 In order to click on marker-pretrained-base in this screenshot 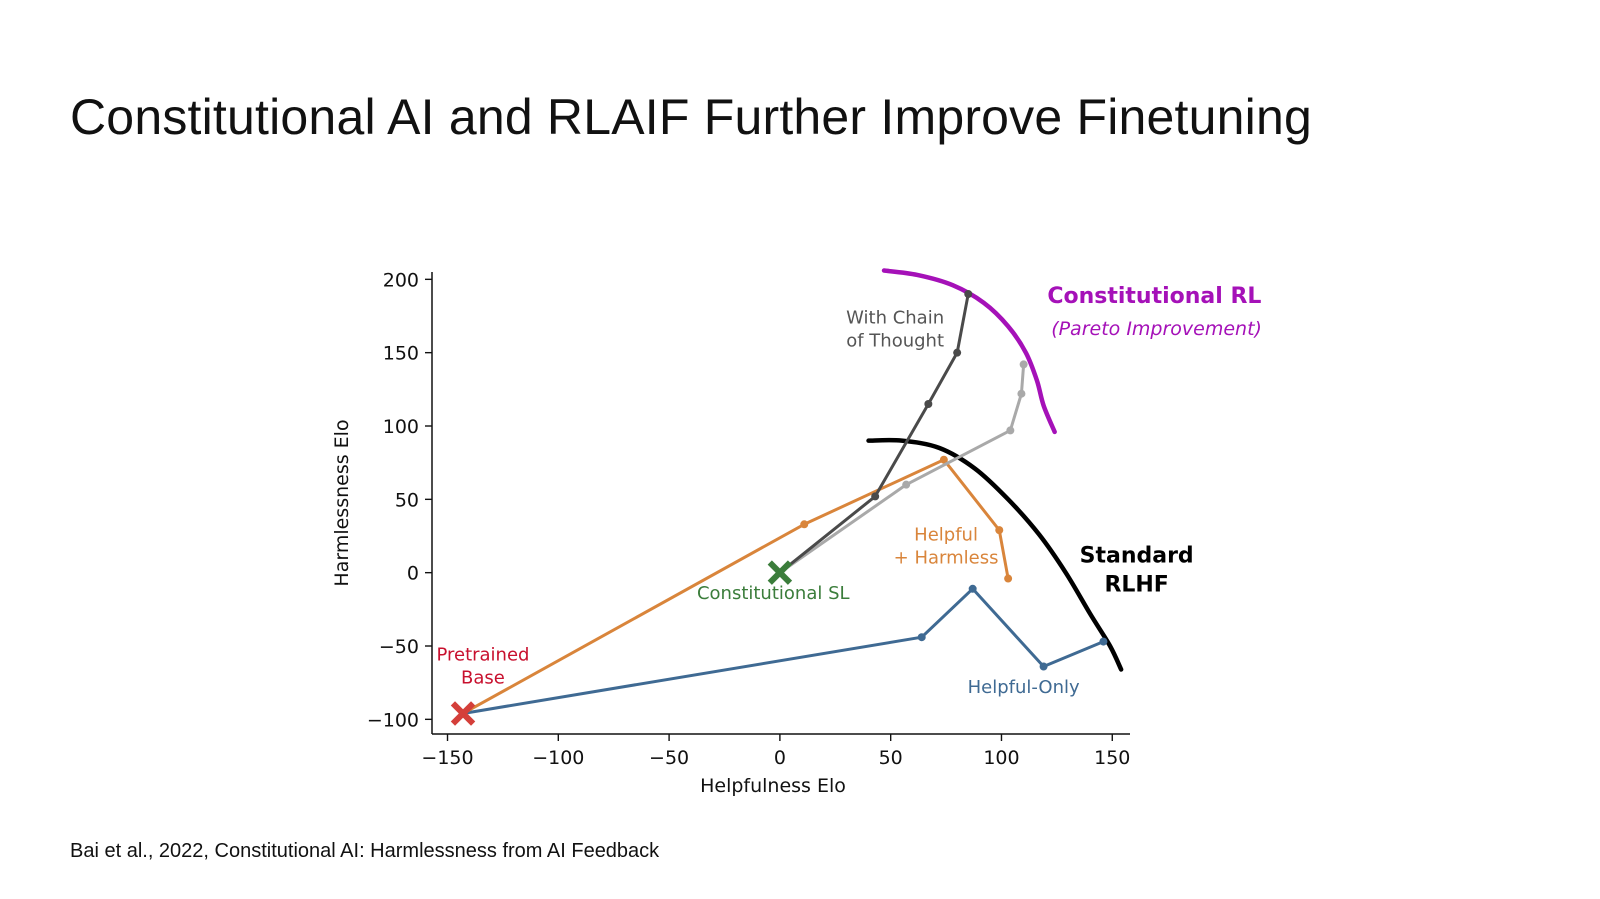, I will do `click(463, 713)`.